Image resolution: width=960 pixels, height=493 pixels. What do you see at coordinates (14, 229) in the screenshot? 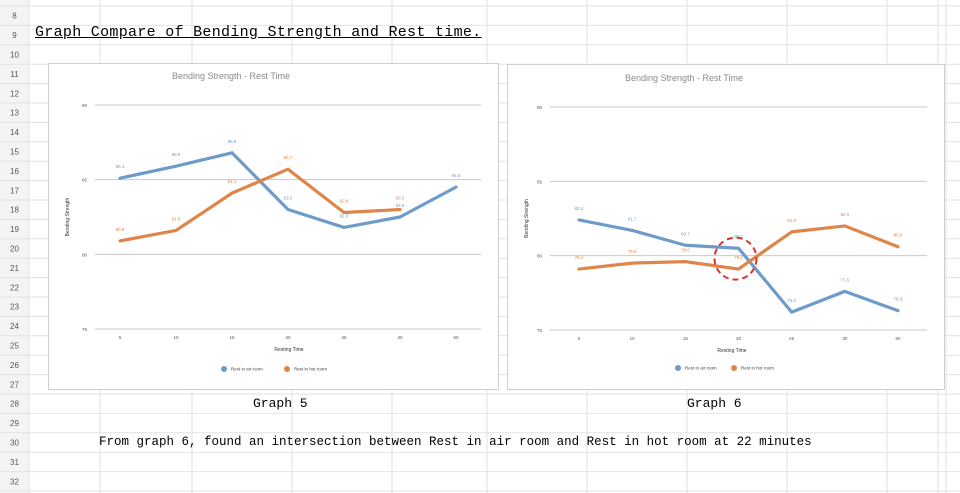
I see `row-number: 19` at bounding box center [14, 229].